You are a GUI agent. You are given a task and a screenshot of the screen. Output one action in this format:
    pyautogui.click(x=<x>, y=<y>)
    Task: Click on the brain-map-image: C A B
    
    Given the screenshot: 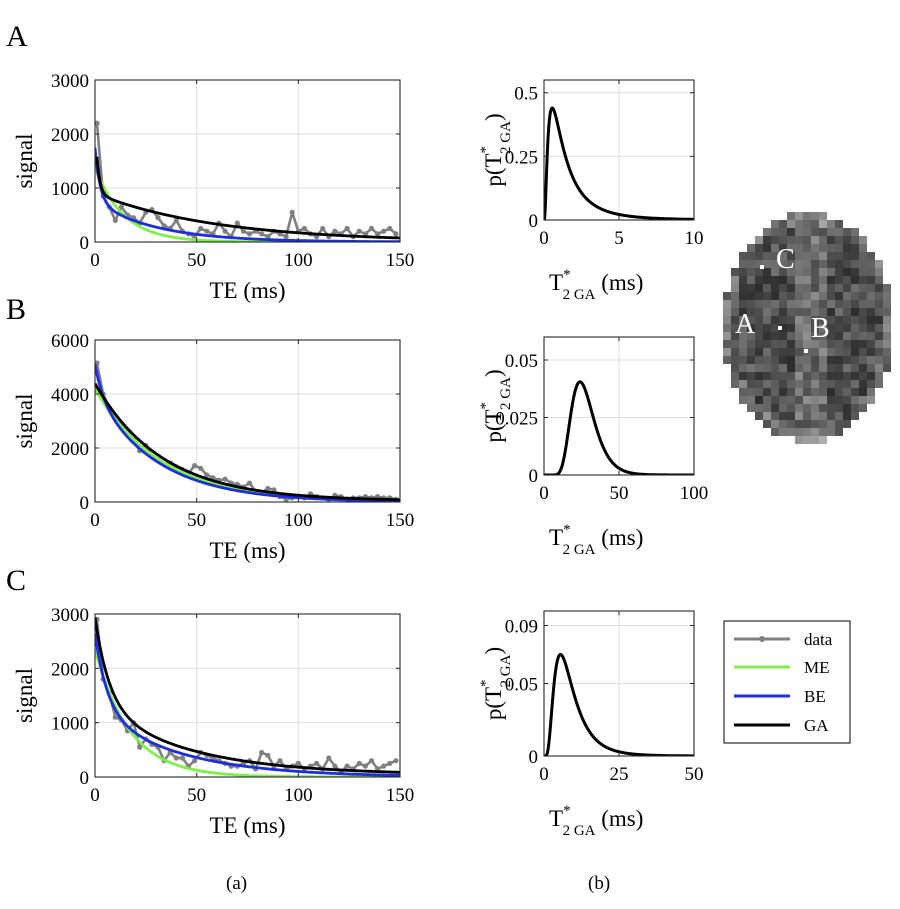 What is the action you would take?
    pyautogui.click(x=807, y=328)
    